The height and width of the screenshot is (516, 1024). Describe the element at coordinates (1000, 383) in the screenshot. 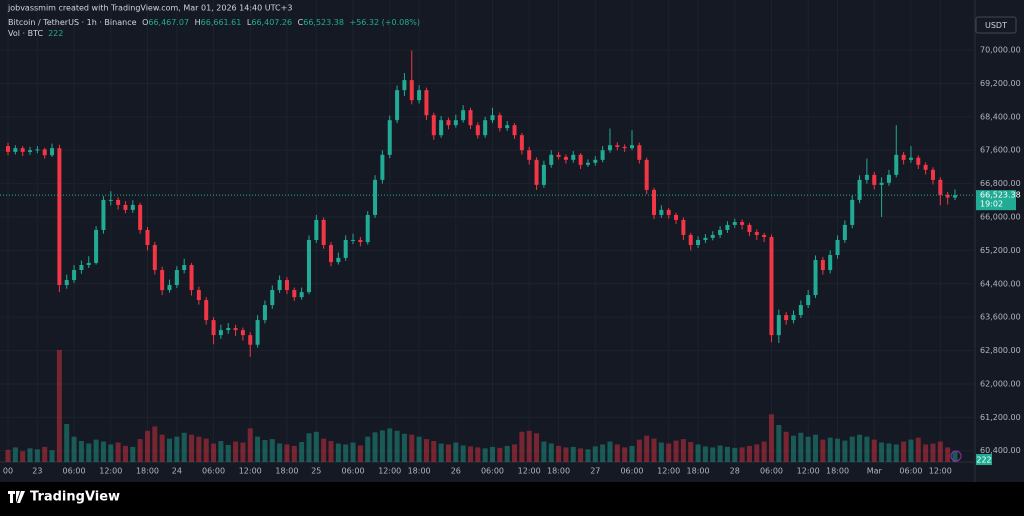

I see `y-tick-label: 62,000.00` at that location.